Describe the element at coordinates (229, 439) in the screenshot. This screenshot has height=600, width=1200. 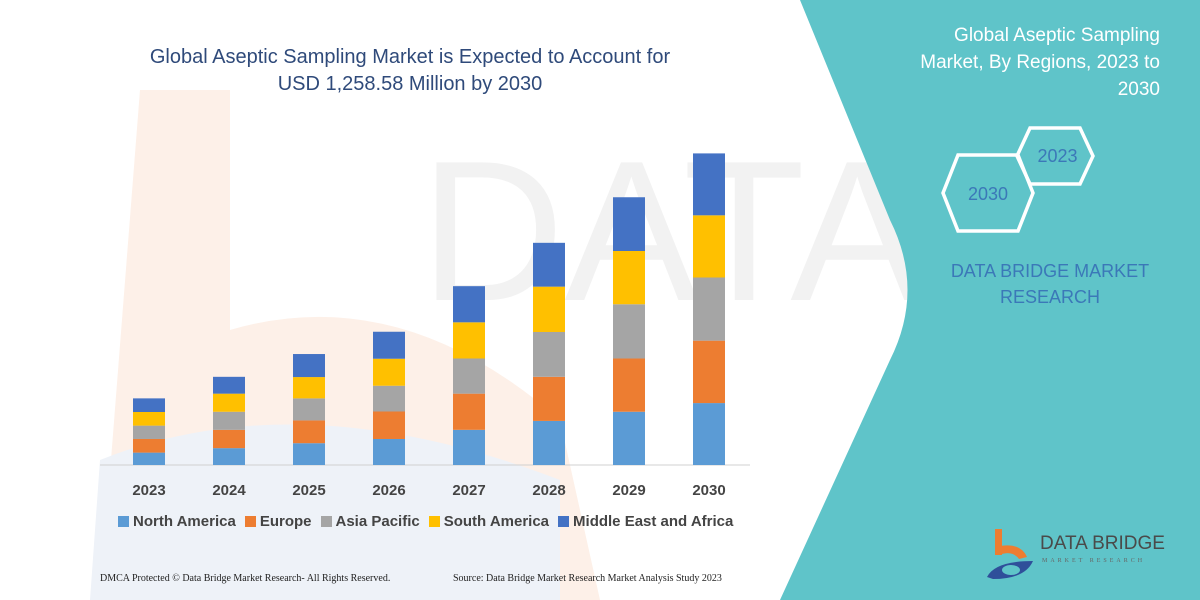
I see `bar-segment-2024-europe` at that location.